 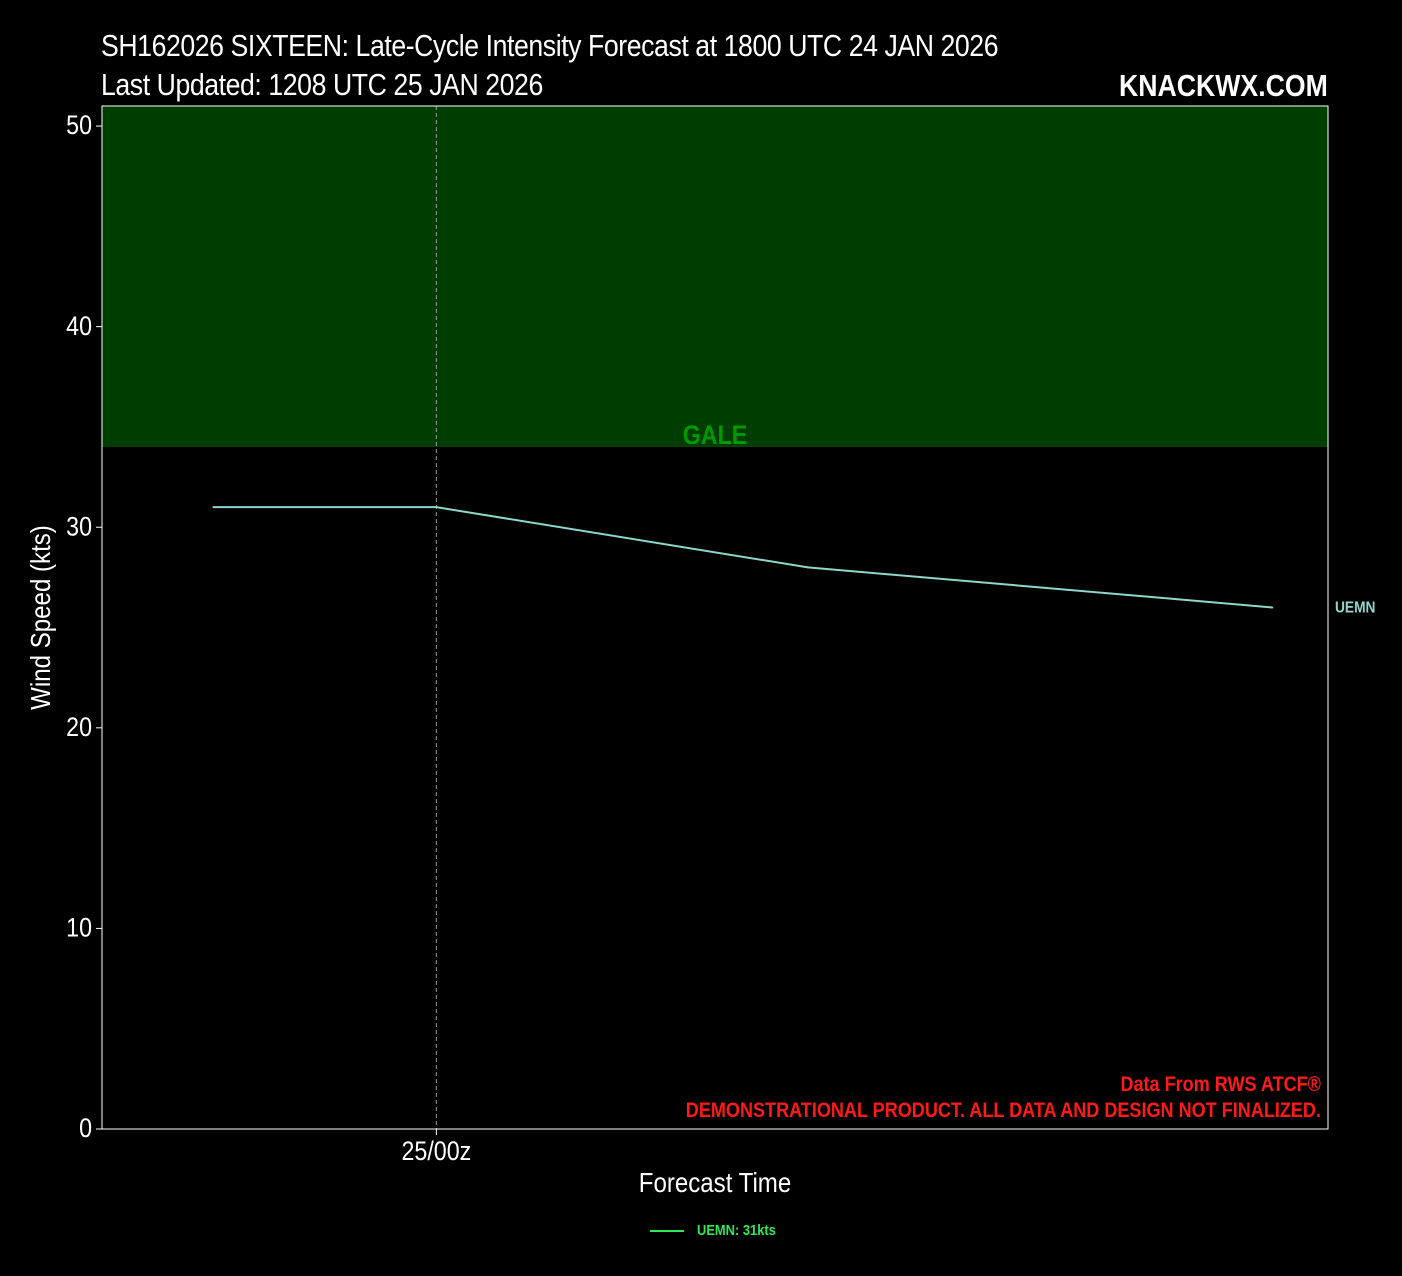 I want to click on band-label-gale: GALE, so click(x=715, y=435).